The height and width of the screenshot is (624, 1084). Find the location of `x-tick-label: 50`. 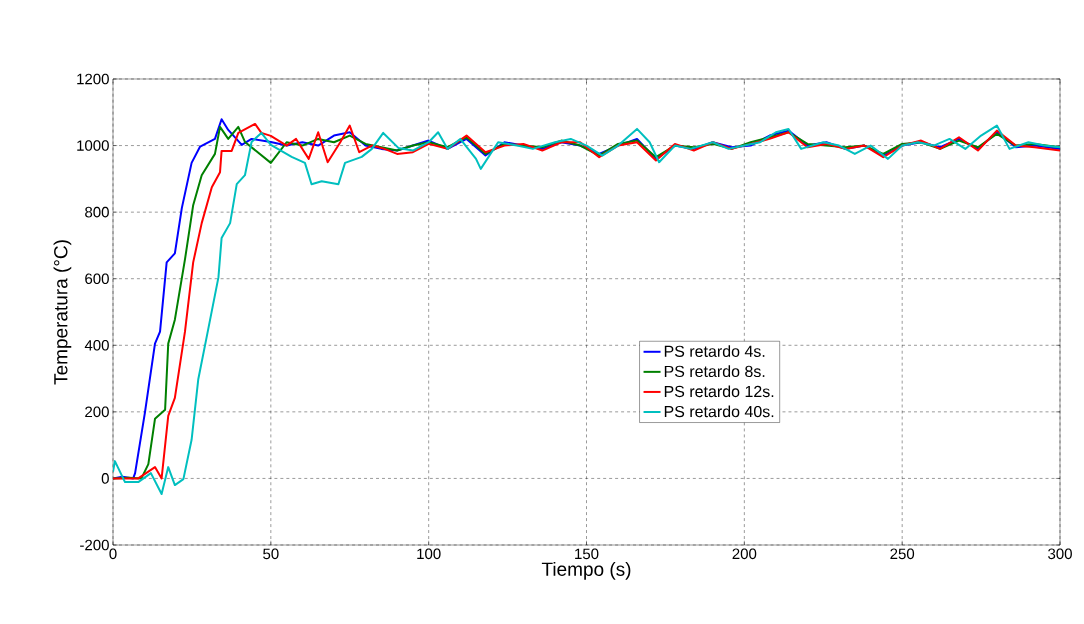

x-tick-label: 50 is located at coordinates (271, 554).